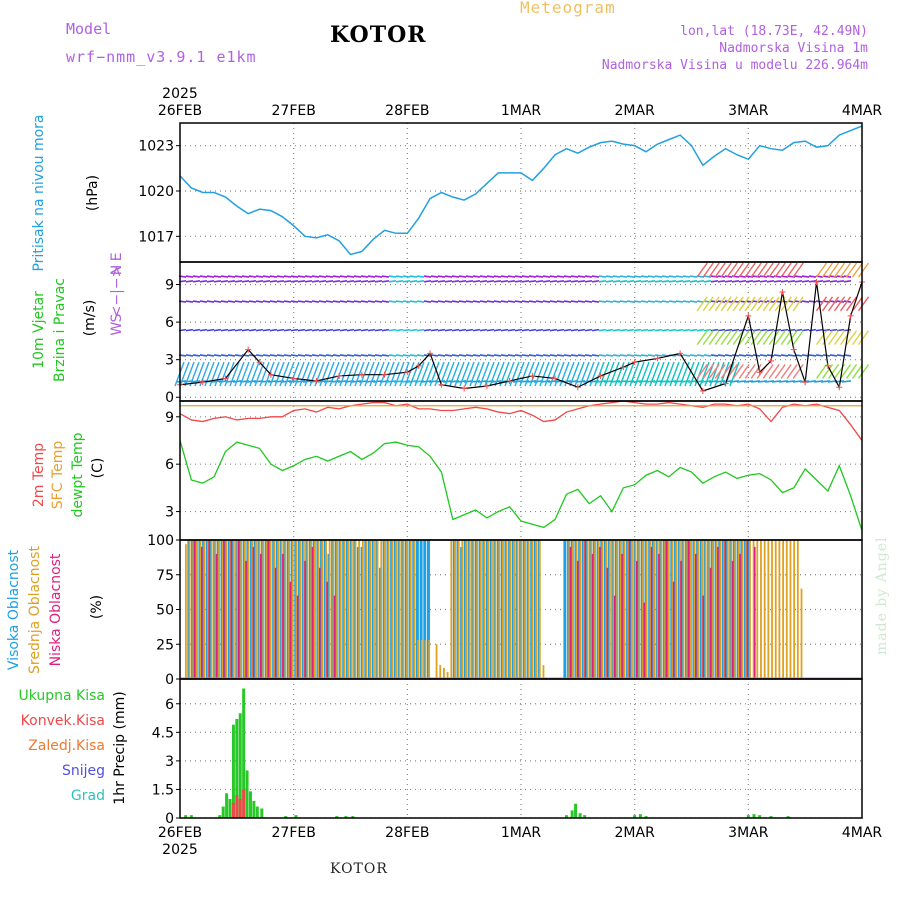  Describe the element at coordinates (39, 192) in the screenshot. I see `pressure-label: Pritisak na nivou mora` at that location.